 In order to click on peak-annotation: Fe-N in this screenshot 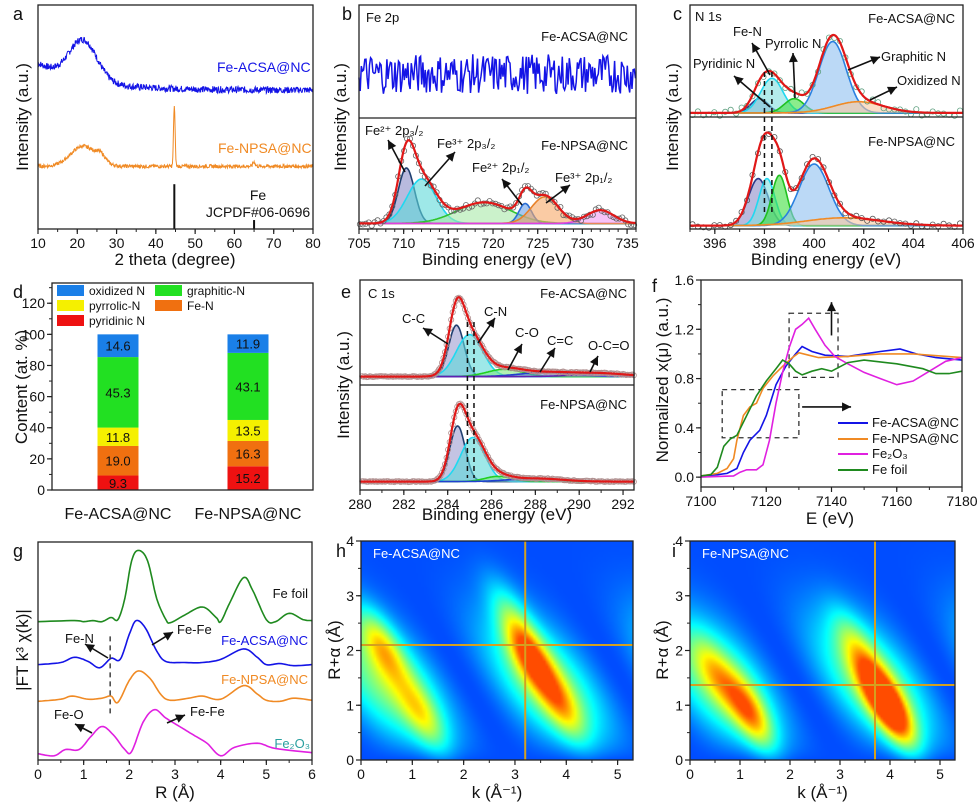, I will do `click(79, 638)`.